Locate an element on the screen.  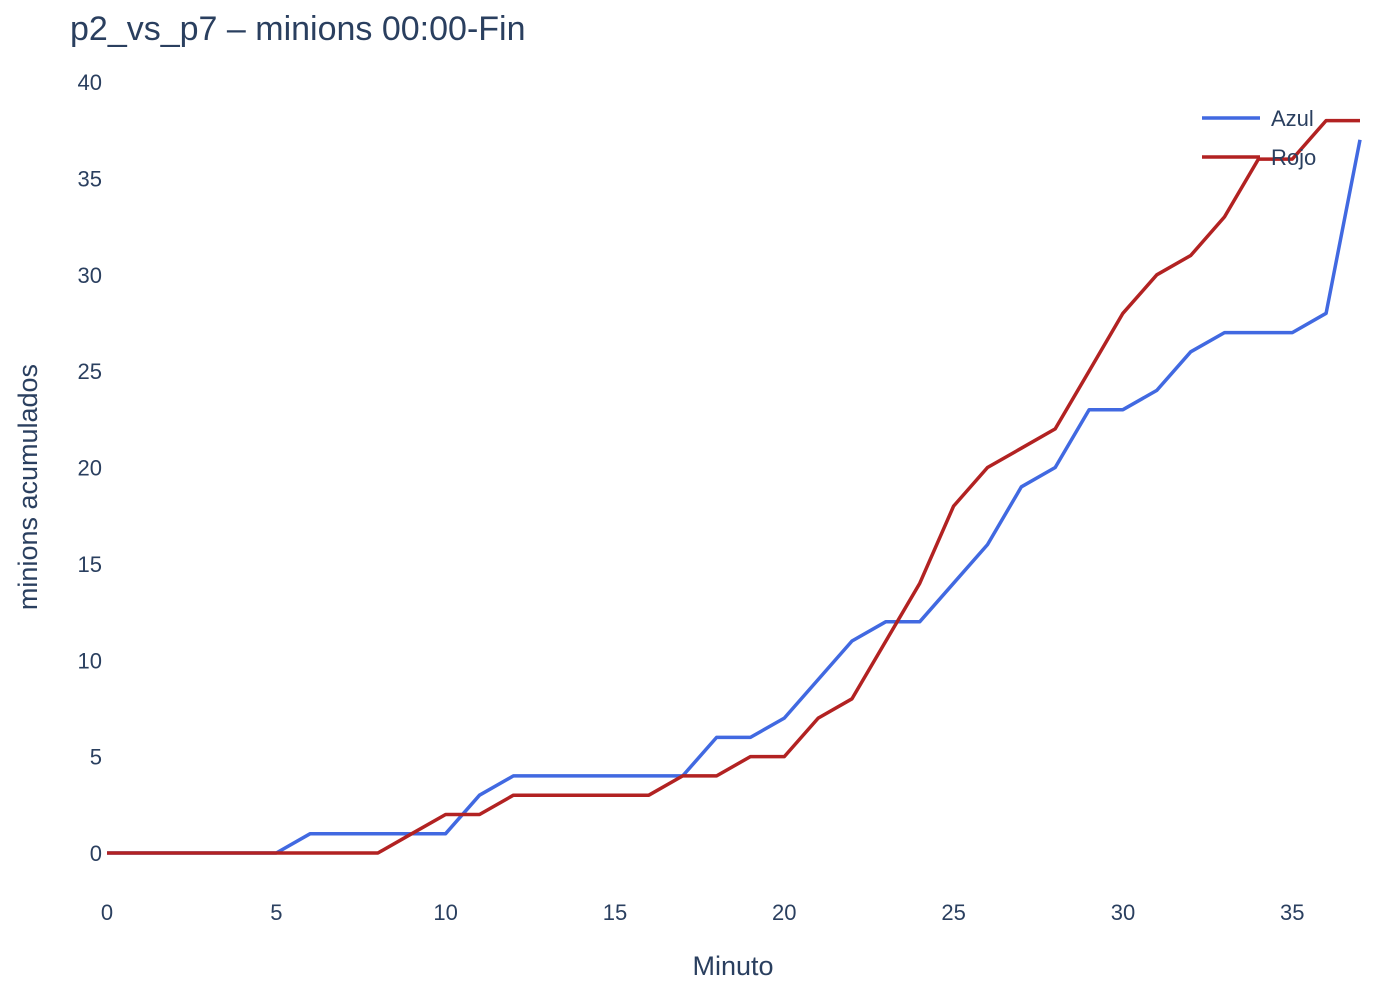
x-tick-label: 35 is located at coordinates (1292, 912).